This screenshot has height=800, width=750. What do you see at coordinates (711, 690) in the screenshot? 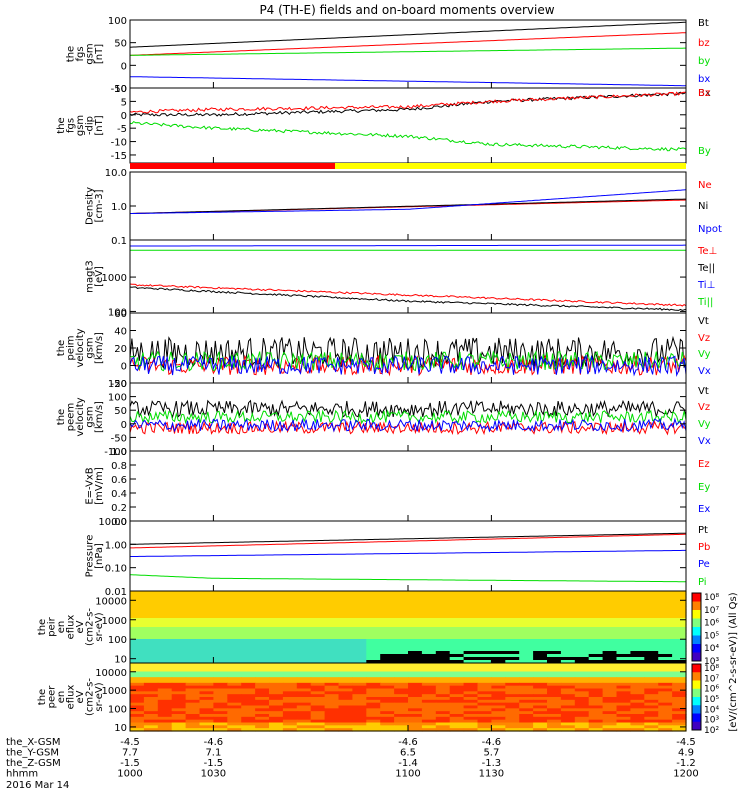
I see `colorbar-peer-tick: 10⁶` at bounding box center [711, 690].